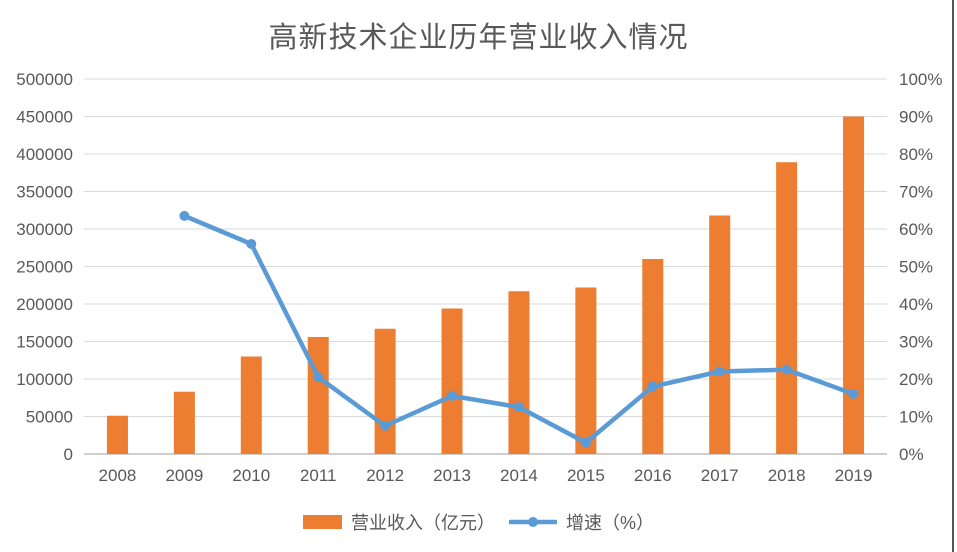 The width and height of the screenshot is (957, 552). Describe the element at coordinates (44, 192) in the screenshot. I see `left-axis-tick-label: 350000` at that location.